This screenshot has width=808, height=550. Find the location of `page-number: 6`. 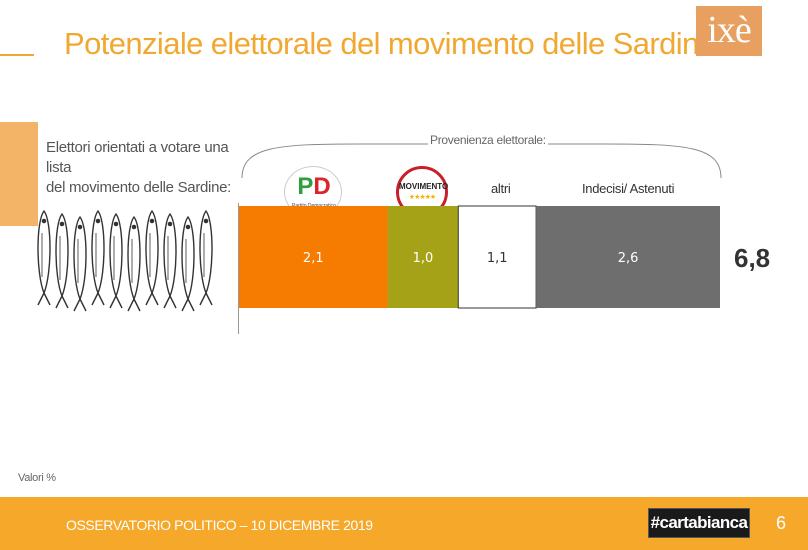

page-number: 6 is located at coordinates (781, 523).